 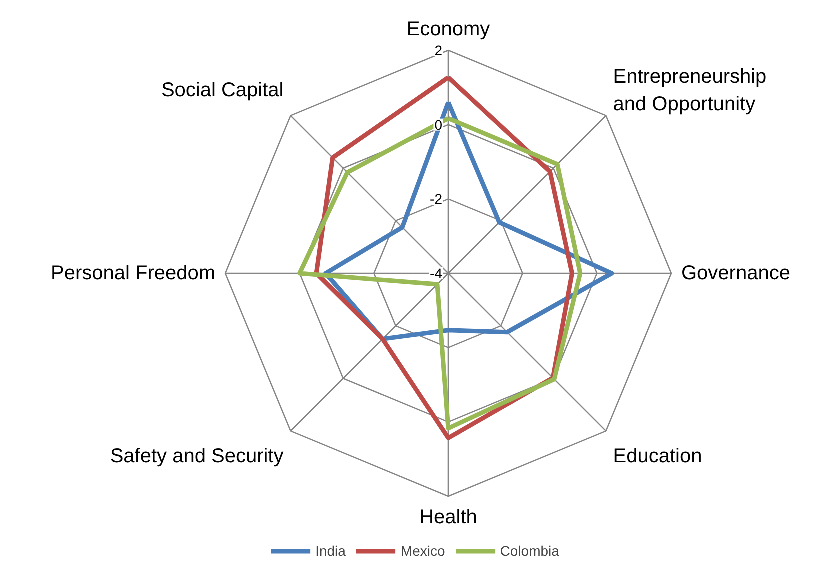 What do you see at coordinates (448, 29) in the screenshot?
I see `spoke-label: Economy` at bounding box center [448, 29].